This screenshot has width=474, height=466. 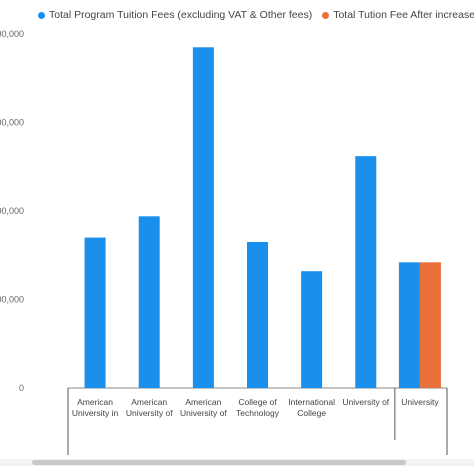 I want to click on legend-item-fee-after-increase: Total Tution Fee After increase, so click(x=398, y=15).